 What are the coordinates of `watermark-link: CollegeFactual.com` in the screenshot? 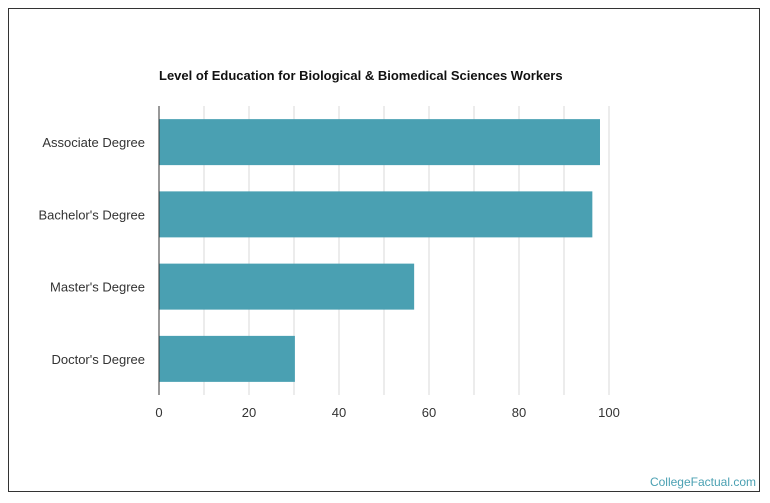 It's located at (702, 482).